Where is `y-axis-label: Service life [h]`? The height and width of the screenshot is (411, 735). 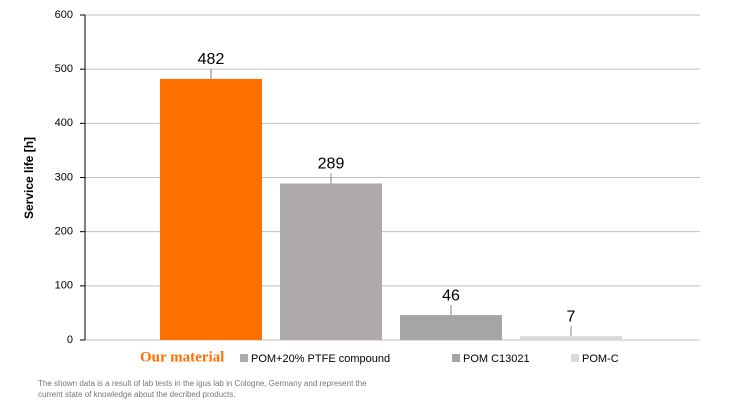
y-axis-label: Service life [h] is located at coordinates (29, 178).